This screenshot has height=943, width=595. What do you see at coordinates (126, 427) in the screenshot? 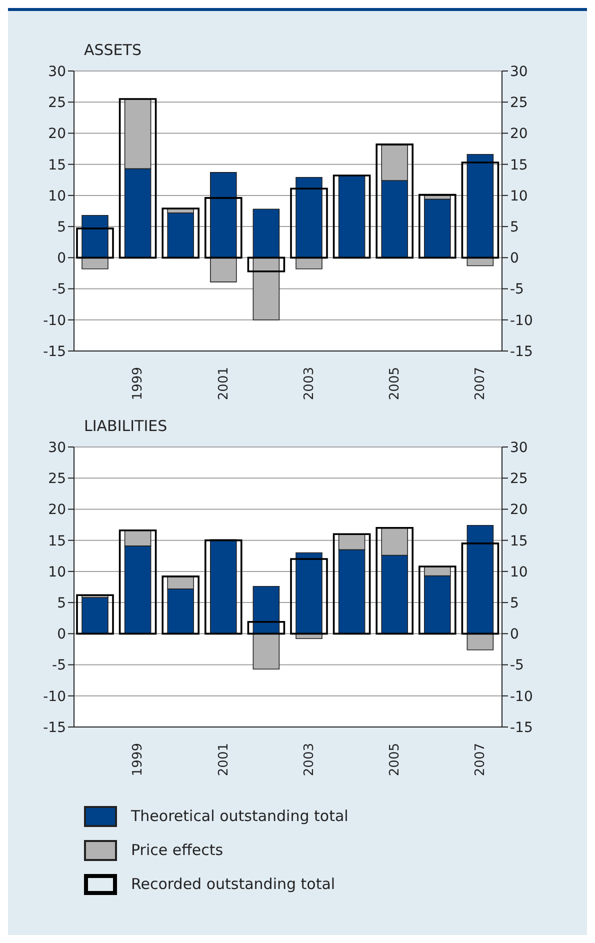
I see `chart-title: LIABILITIES` at bounding box center [126, 427].